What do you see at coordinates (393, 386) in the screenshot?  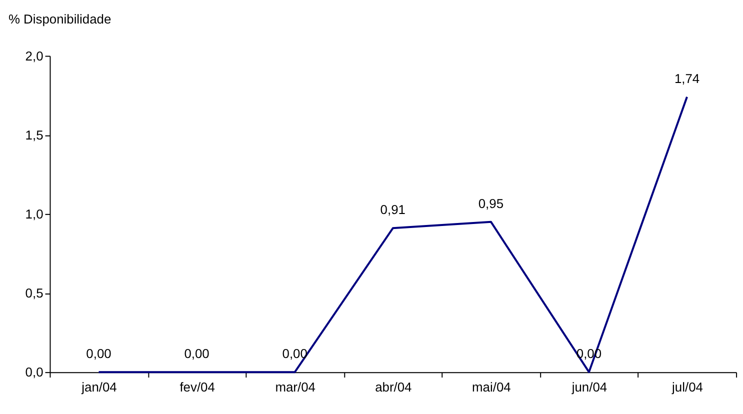 I see `x-tick-label: abr/04` at bounding box center [393, 386].